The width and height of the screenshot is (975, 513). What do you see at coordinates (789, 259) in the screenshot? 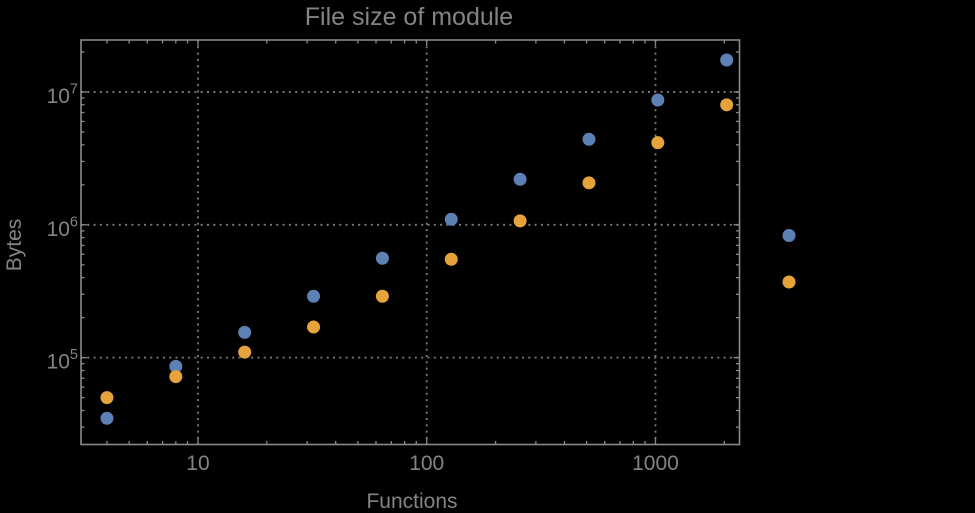
I see `legend` at bounding box center [789, 259].